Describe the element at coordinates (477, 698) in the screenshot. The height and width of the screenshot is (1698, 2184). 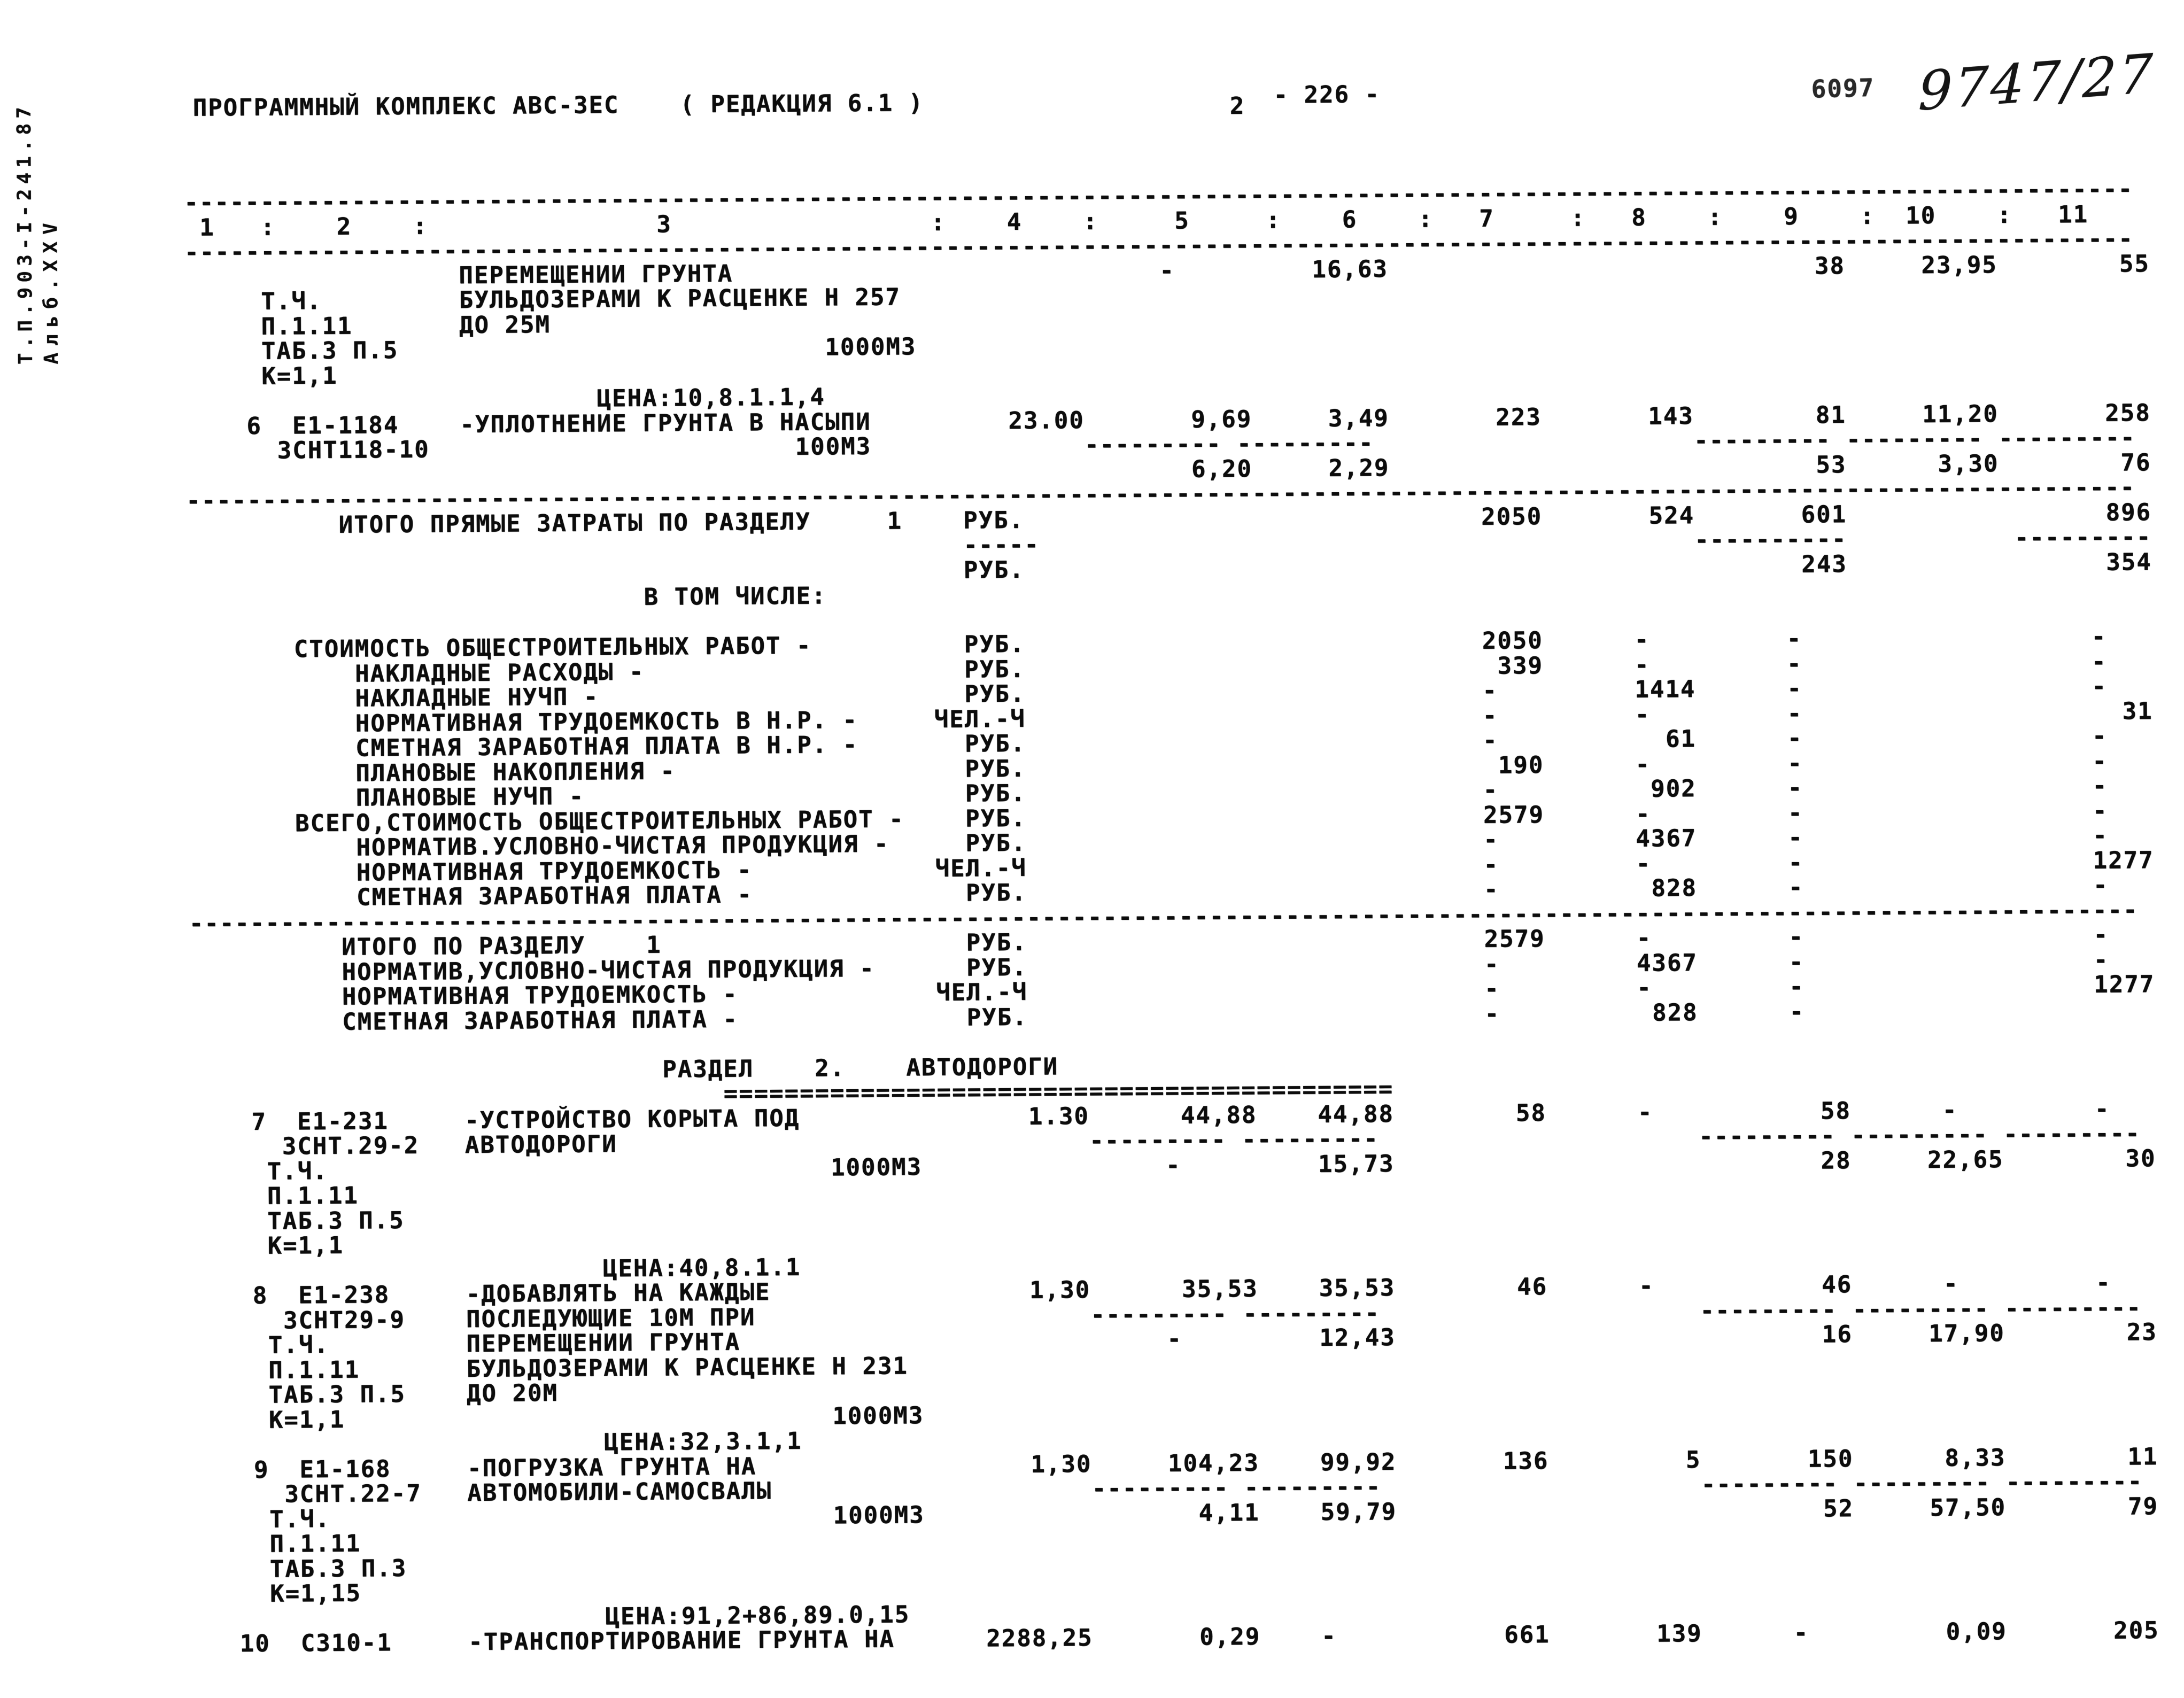
I see `text-segment: НАКЛАДНЫЕ НУЧП -` at that location.